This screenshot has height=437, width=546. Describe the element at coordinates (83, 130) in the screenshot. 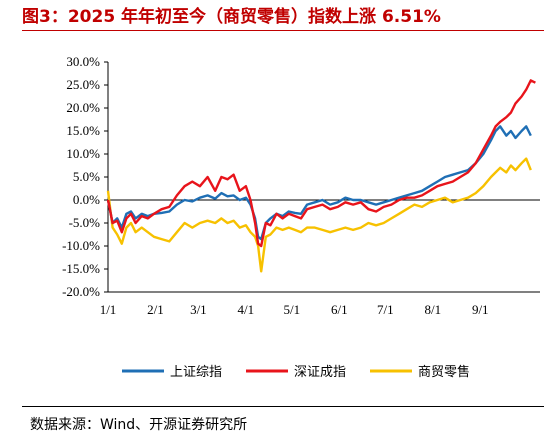

I see `y-tick-label: 15.0%` at that location.